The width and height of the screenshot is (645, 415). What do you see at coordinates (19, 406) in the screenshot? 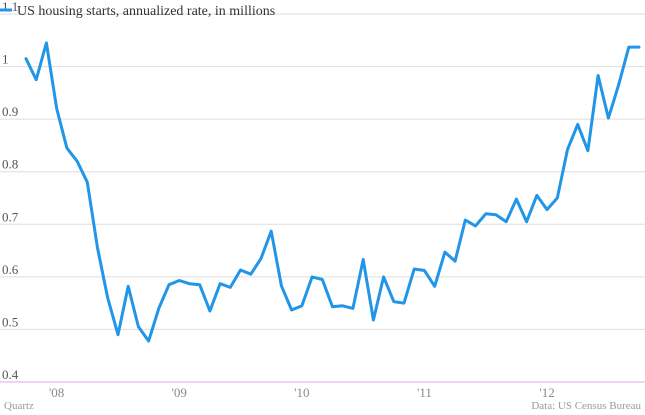
I see `source-left: Quartz` at bounding box center [19, 406].